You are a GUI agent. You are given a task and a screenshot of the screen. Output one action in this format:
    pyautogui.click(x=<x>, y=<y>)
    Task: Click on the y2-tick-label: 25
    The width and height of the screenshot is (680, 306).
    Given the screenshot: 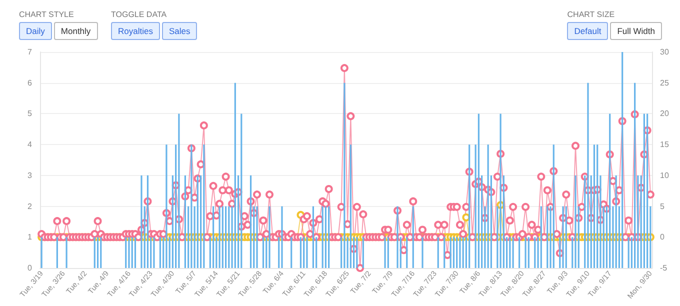 What is the action you would take?
    pyautogui.click(x=665, y=83)
    